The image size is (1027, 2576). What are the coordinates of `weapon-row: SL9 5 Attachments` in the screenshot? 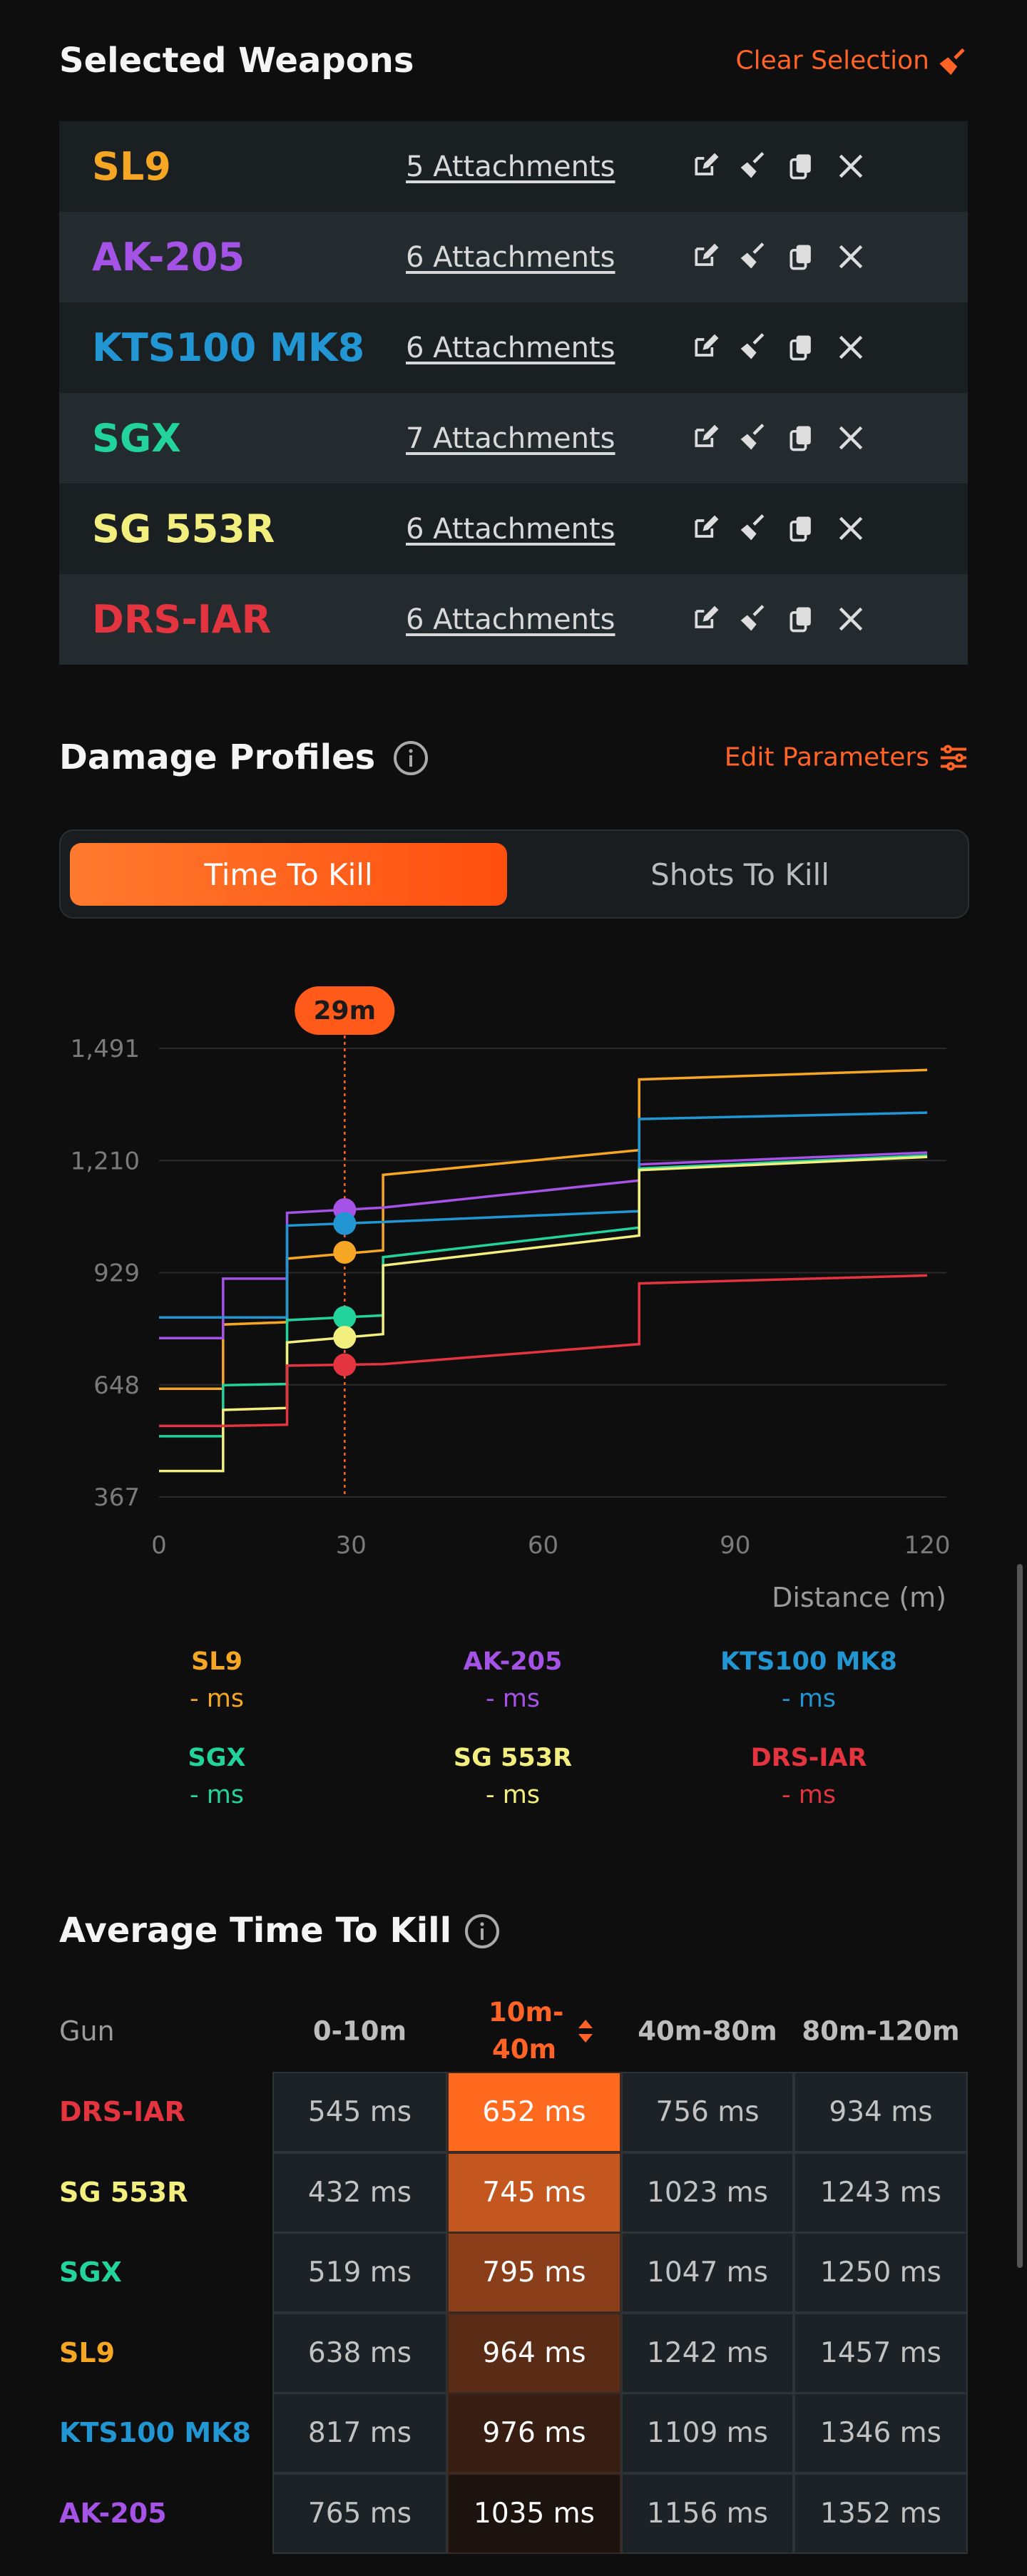 It's located at (513, 166).